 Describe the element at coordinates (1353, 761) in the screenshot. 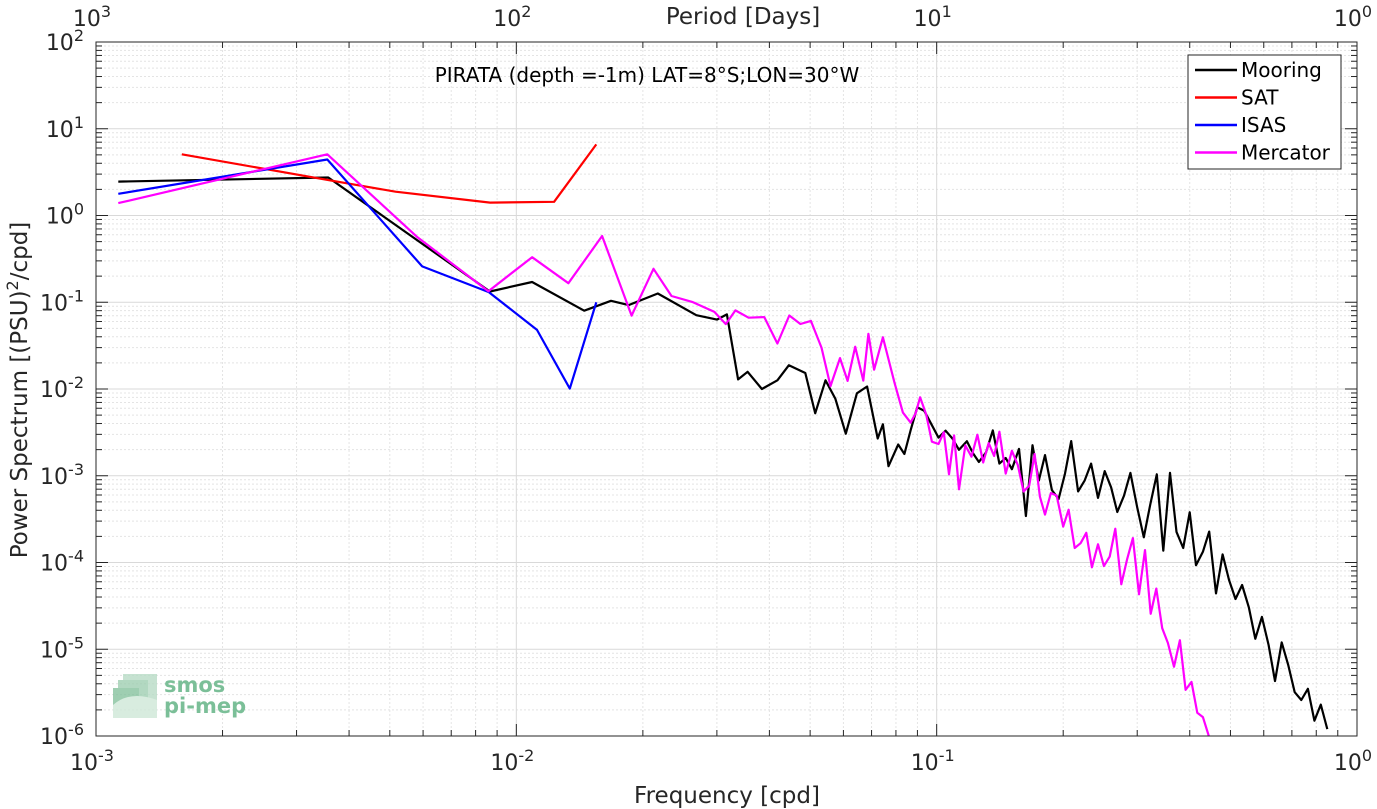

I see `x-tick-label: 10⁰` at that location.